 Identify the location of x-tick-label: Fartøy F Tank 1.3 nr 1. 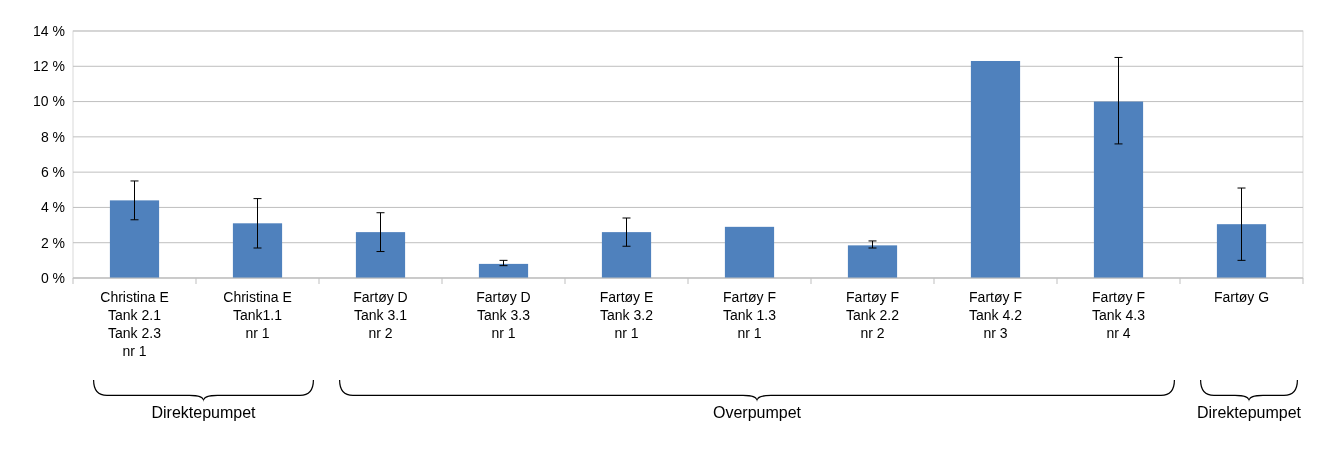
(750, 315).